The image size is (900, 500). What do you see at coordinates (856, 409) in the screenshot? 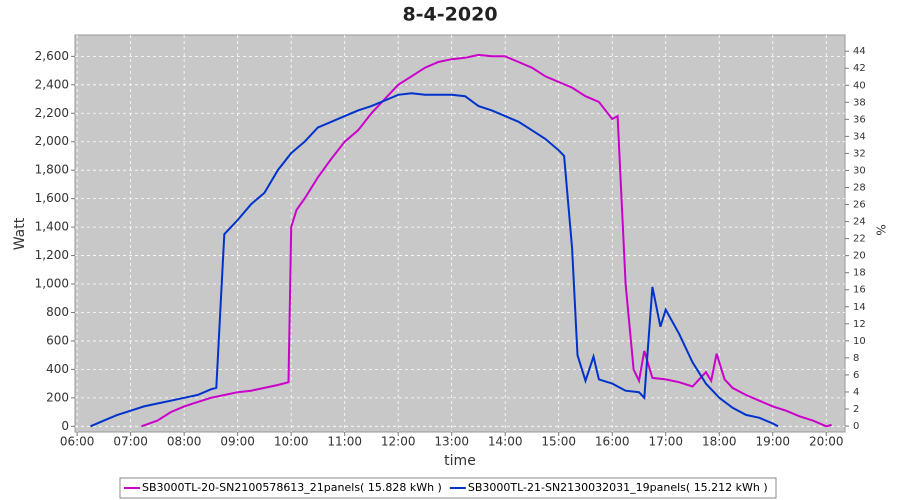
I see `y2-tick-label: 2` at bounding box center [856, 409].